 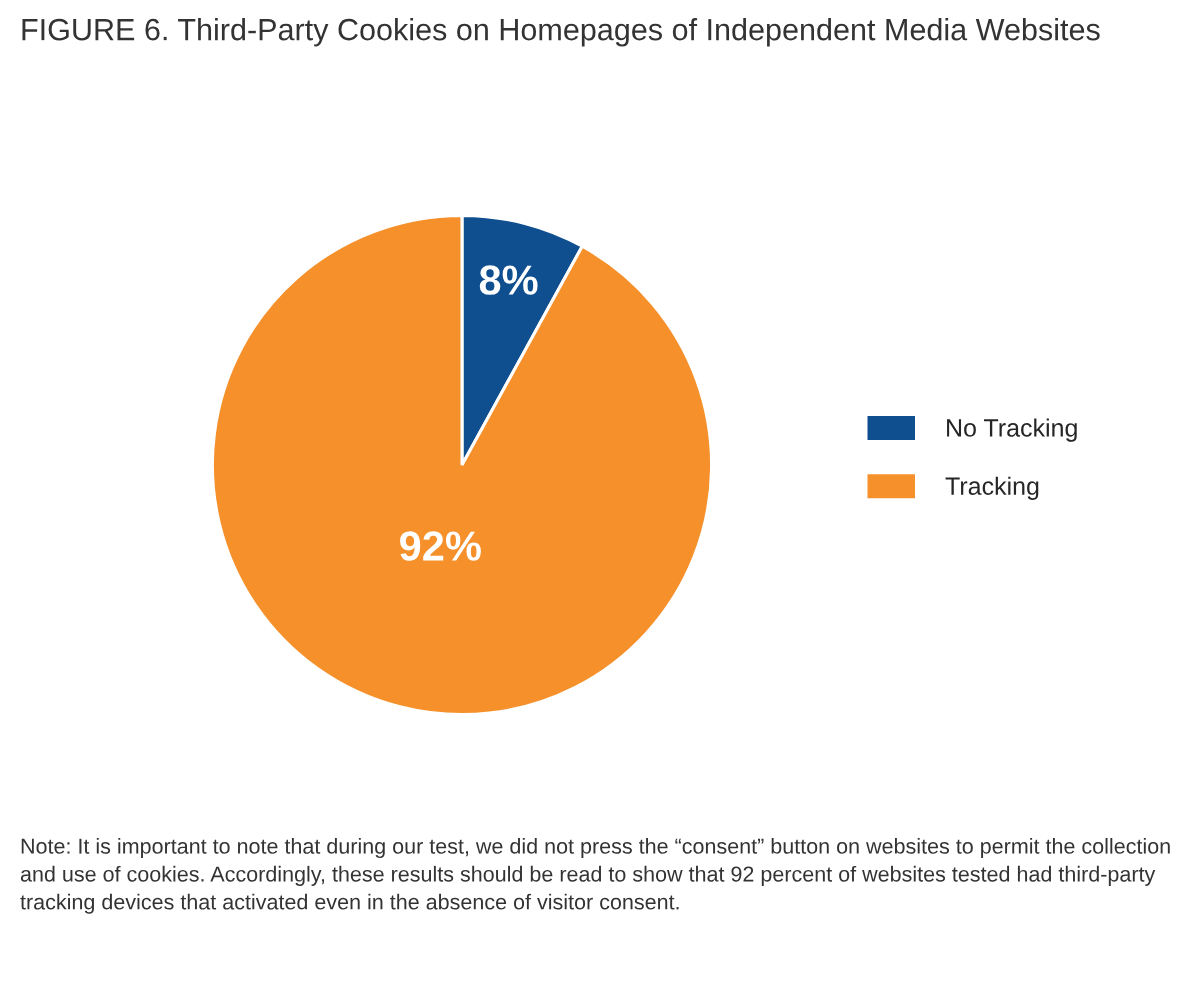 What do you see at coordinates (561, 32) in the screenshot?
I see `chart-title: FIGURE 6. Third-Party Cookies on Homepages of Independent Media Websites` at bounding box center [561, 32].